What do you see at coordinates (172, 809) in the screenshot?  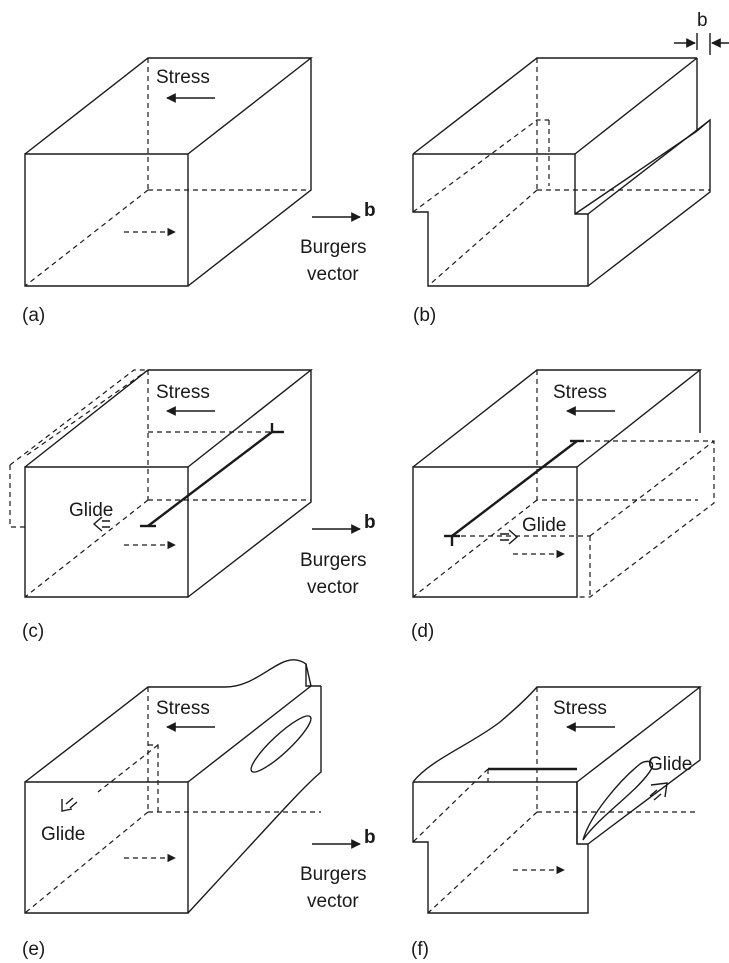 I see `panel-e: Stress Glide (e)` at bounding box center [172, 809].